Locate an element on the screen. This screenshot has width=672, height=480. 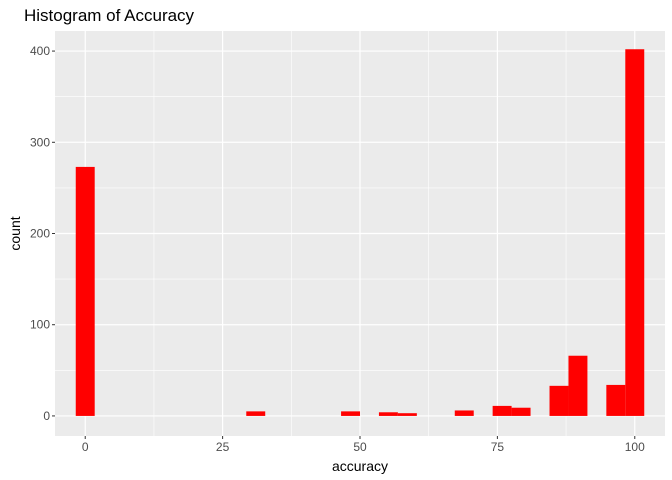
x-tick-label: 50 is located at coordinates (360, 447).